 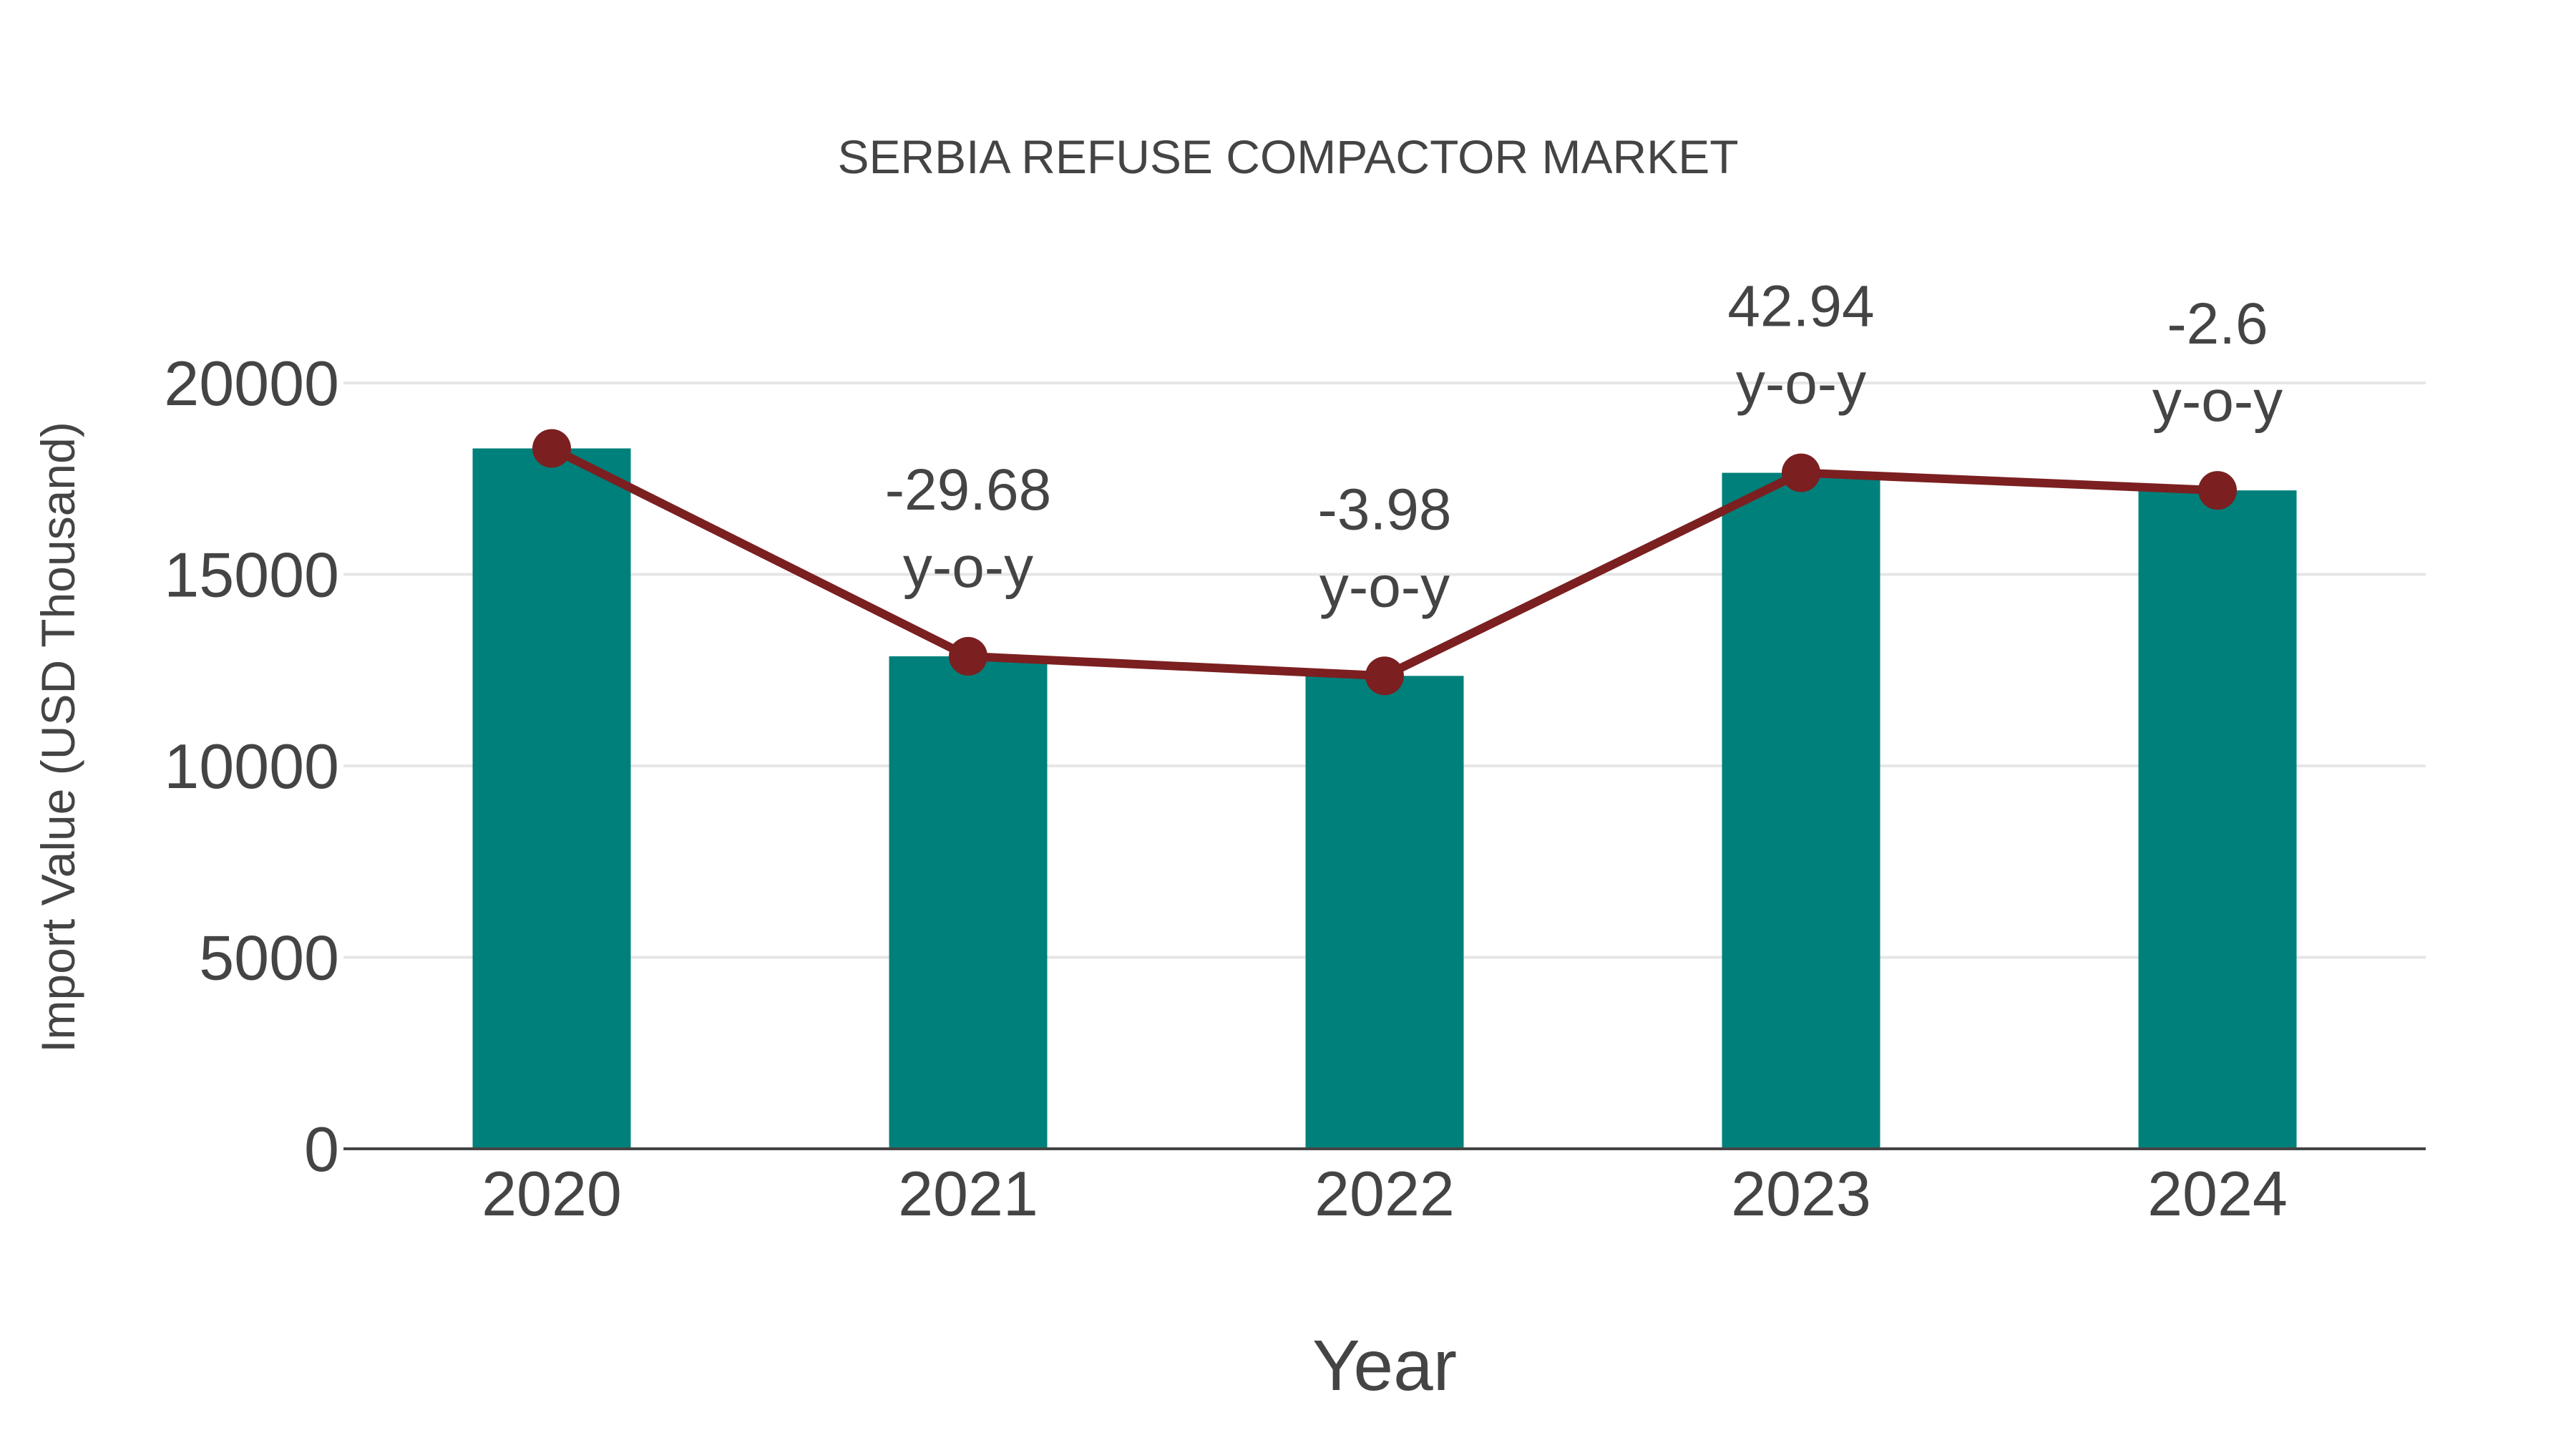 What do you see at coordinates (269, 958) in the screenshot?
I see `y-tick-label: 5000` at bounding box center [269, 958].